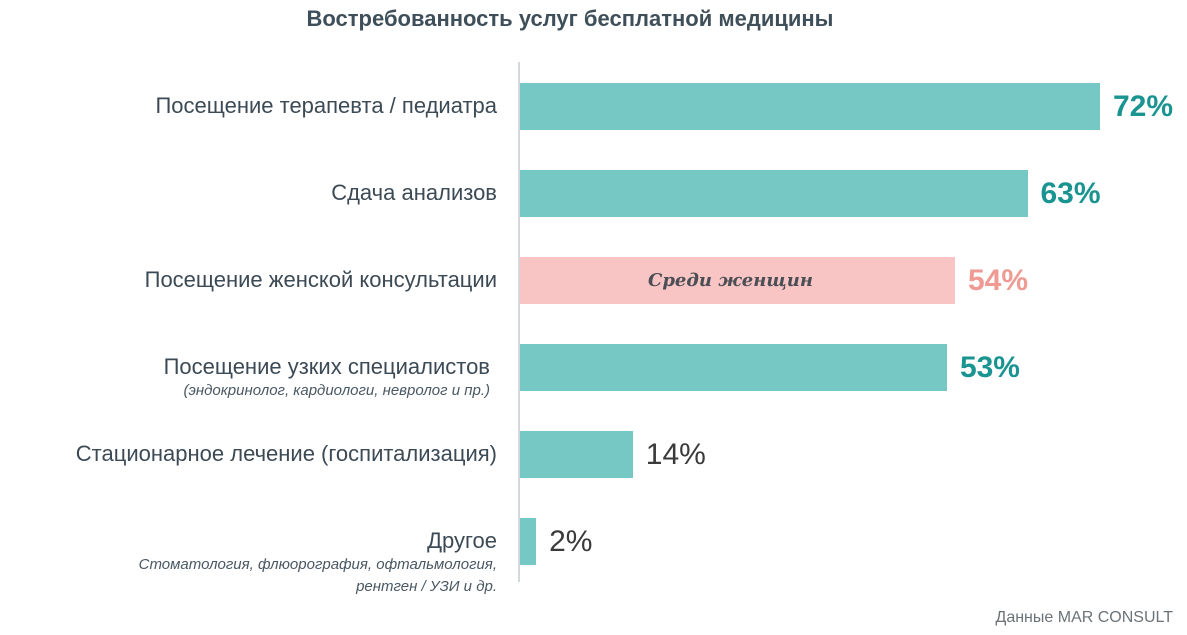 The image size is (1187, 635). What do you see at coordinates (1084, 617) in the screenshot?
I see `source-note: Данные MAR CONSULT` at bounding box center [1084, 617].